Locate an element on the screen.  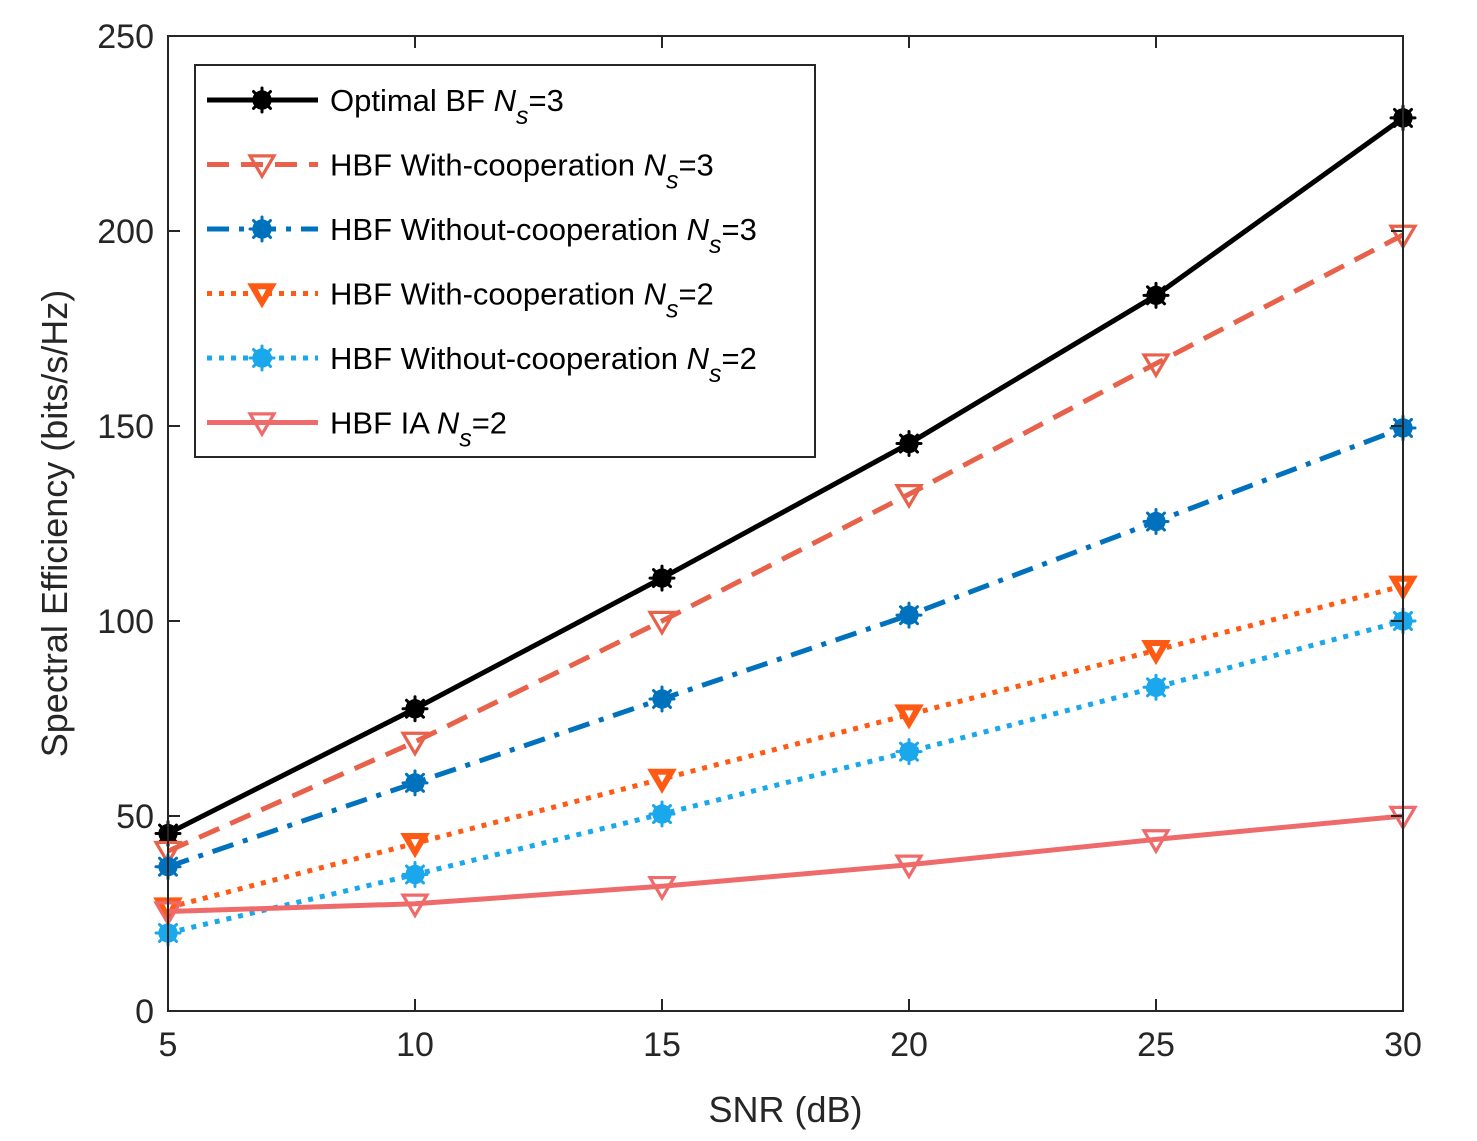
legend-entry-3: HBF Without-cooperation Ns=3 is located at coordinates (482, 235).